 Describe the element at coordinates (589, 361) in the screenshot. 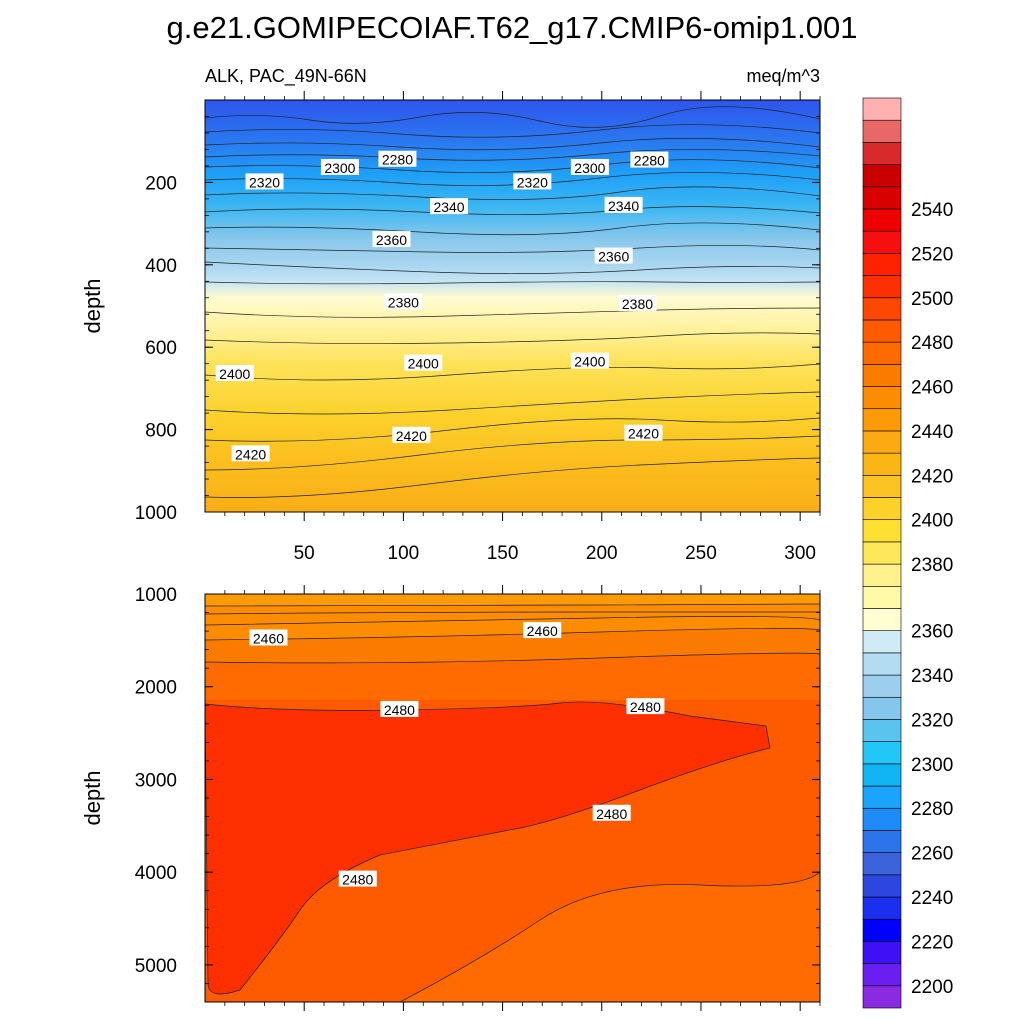

I see `upper-contour-label: 2400` at that location.